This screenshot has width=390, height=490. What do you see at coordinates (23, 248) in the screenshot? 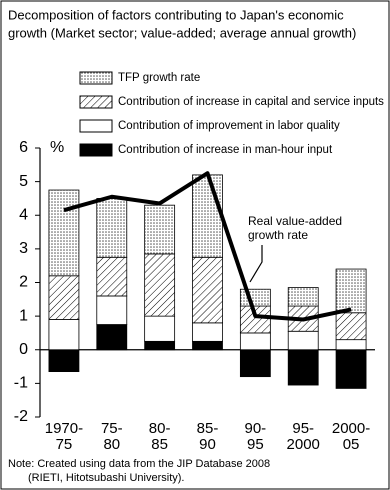
I see `y-tick-label: 3` at bounding box center [23, 248].